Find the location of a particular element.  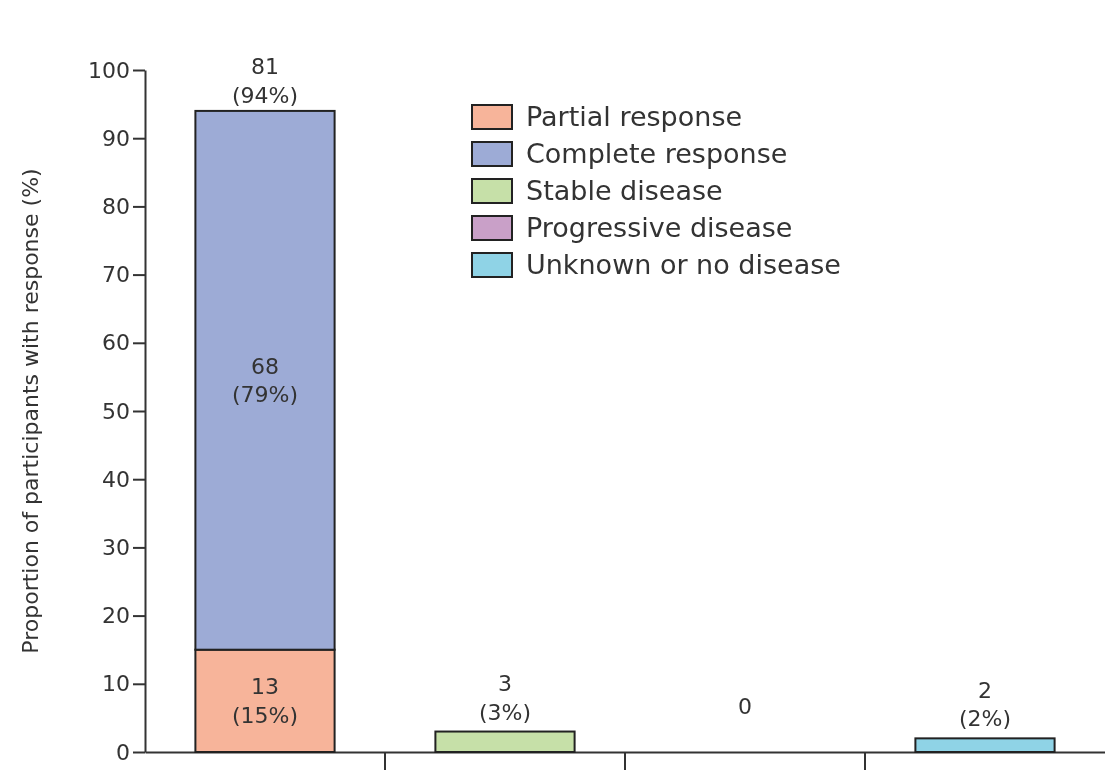

y-tick-label: 50 is located at coordinates (116, 411).